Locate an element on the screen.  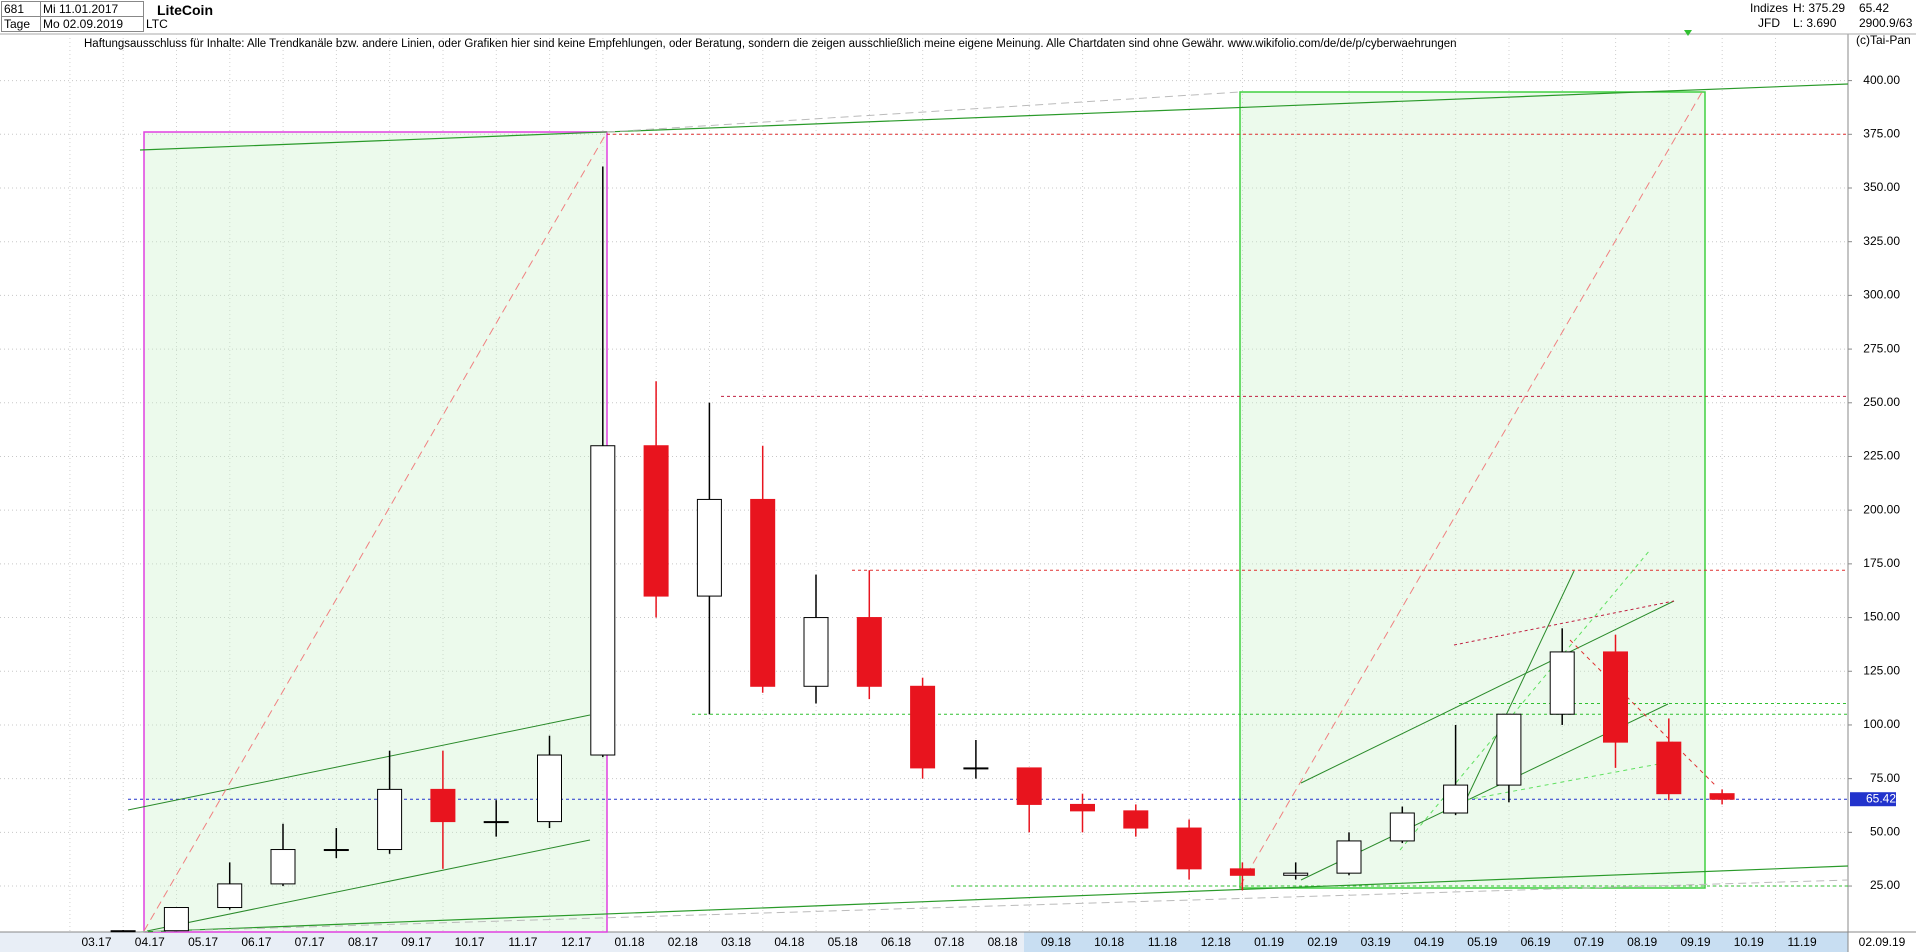
y-tick-label: 225.00 is located at coordinates (1881, 456).